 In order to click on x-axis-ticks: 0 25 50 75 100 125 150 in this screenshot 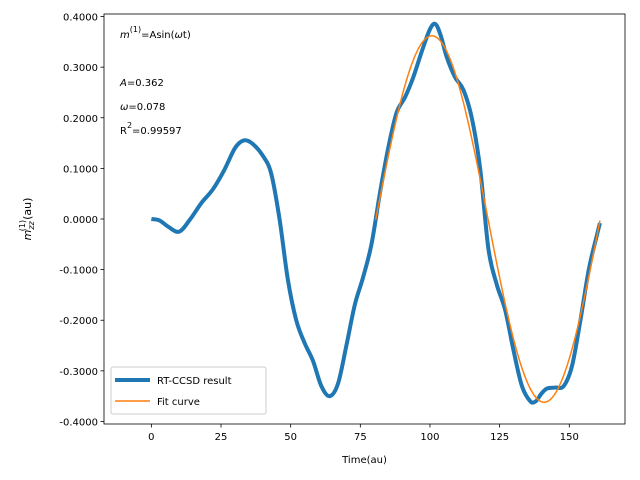, I will do `click(363, 433)`.